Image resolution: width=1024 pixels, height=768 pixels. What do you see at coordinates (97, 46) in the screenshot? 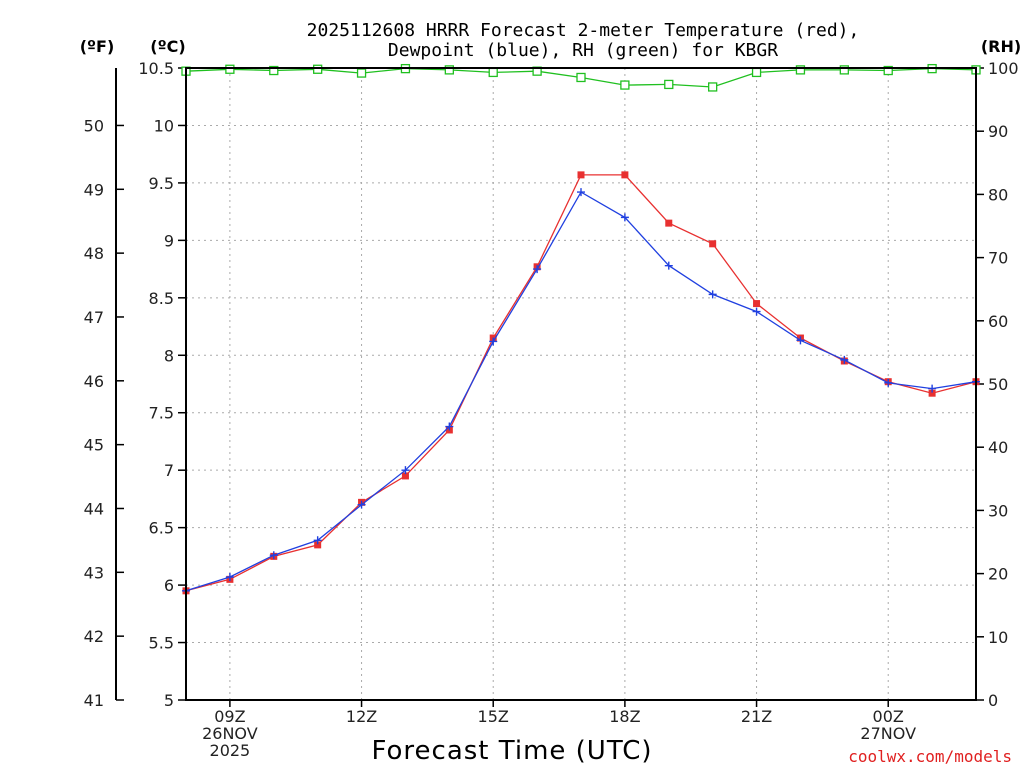
I see `fahrenheit-unit-label: (ºF)` at bounding box center [97, 46].